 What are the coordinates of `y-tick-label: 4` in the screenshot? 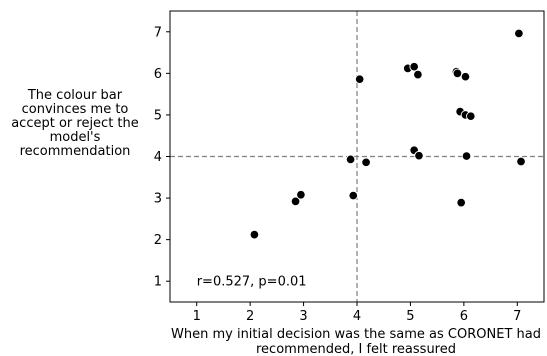 It's located at (158, 157).